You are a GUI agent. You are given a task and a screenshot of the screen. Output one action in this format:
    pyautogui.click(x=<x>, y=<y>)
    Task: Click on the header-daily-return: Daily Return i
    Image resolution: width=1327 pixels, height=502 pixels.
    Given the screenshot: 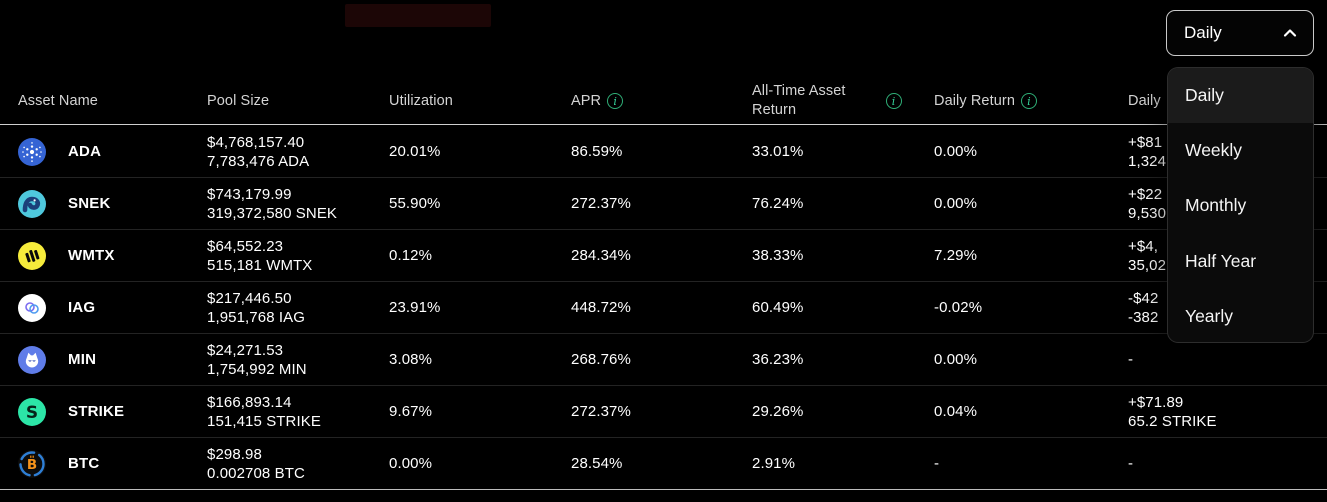 What is the action you would take?
    pyautogui.click(x=1031, y=101)
    